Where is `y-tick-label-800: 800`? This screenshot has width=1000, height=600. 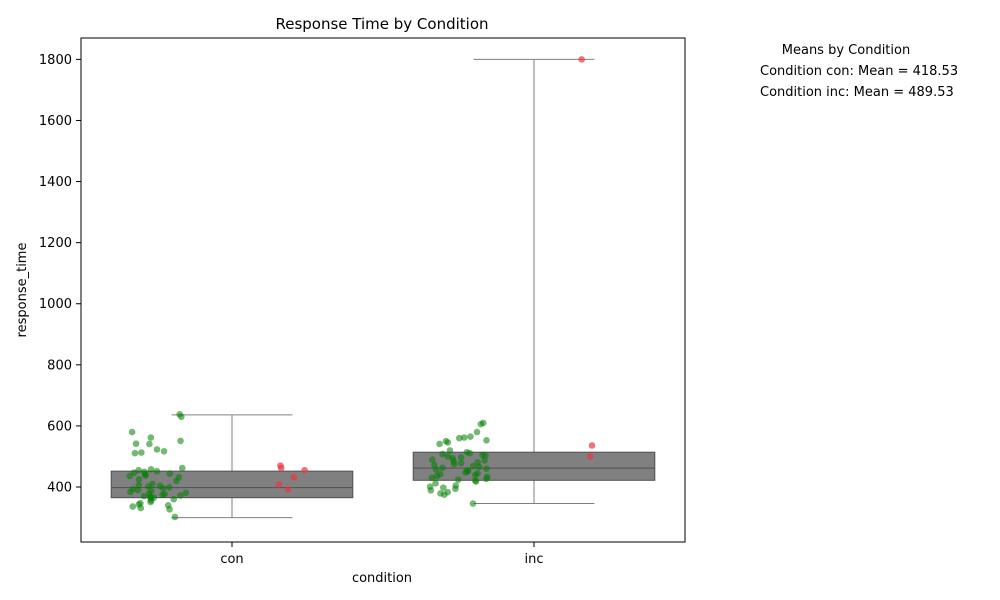
y-tick-label-800: 800 is located at coordinates (59, 365).